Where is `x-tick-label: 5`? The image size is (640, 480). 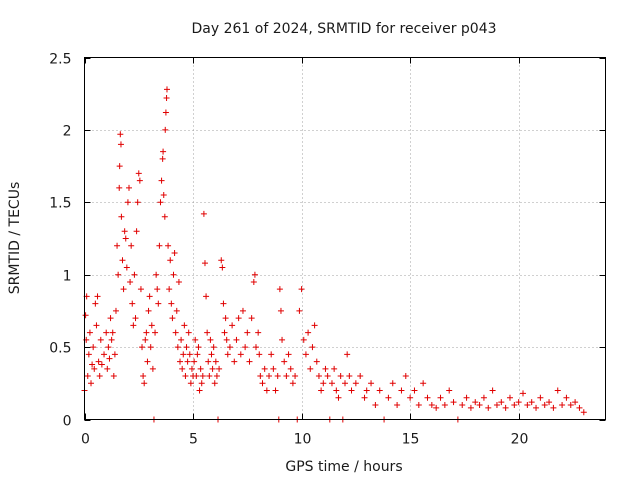
x-tick-label: 5 is located at coordinates (193, 440).